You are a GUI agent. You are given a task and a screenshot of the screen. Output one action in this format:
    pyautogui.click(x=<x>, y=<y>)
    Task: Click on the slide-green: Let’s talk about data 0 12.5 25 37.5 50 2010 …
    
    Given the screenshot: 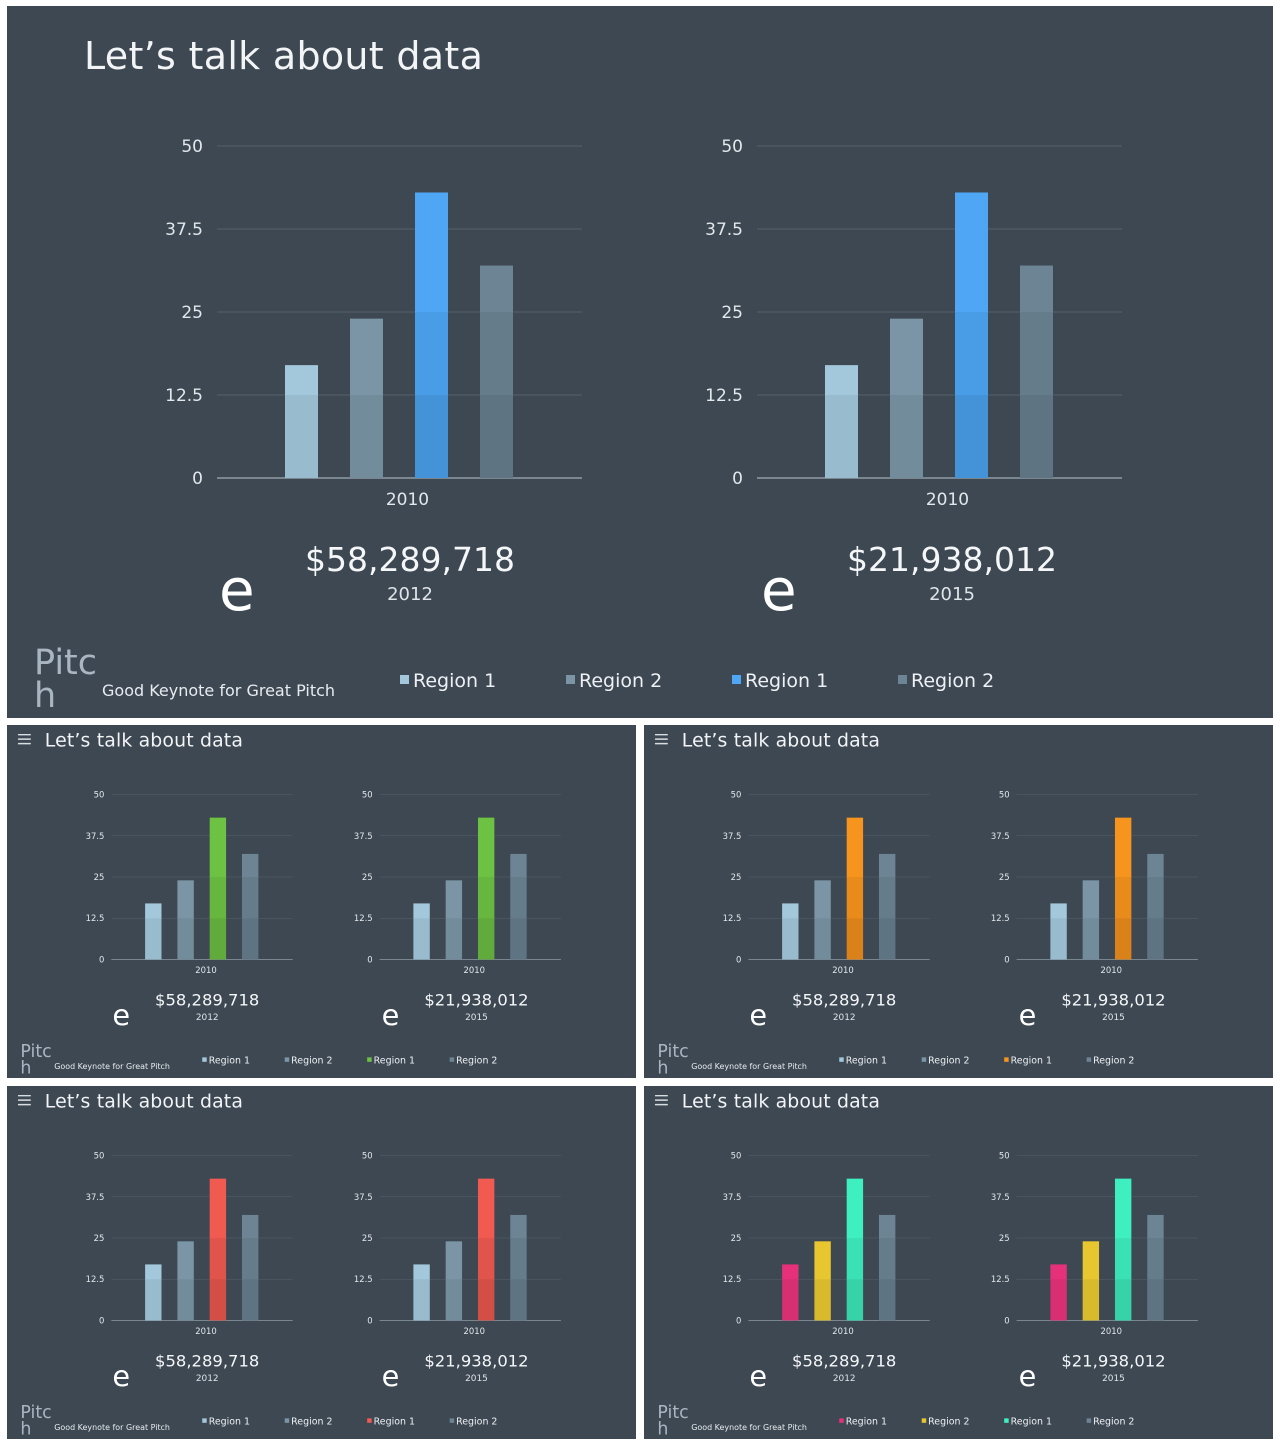 What is the action you would take?
    pyautogui.click(x=321, y=901)
    